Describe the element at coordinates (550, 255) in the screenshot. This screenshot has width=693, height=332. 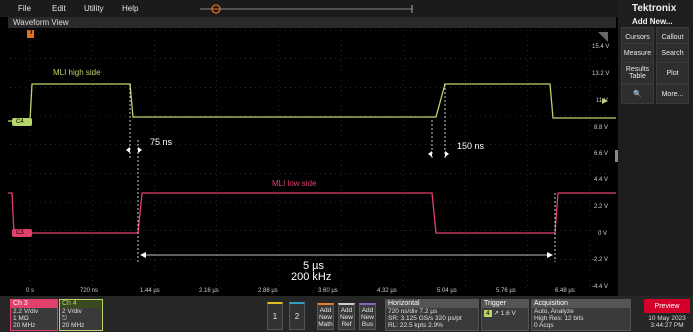
I see `period-arrow-right` at that location.